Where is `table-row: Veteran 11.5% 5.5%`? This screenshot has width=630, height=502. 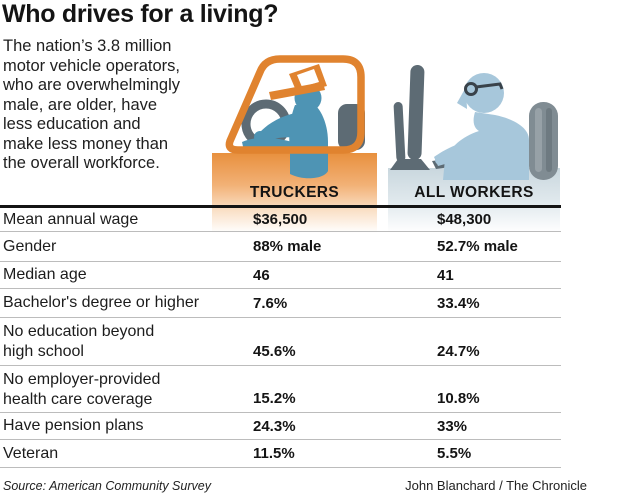 table-row: Veteran 11.5% 5.5% is located at coordinates (280, 454).